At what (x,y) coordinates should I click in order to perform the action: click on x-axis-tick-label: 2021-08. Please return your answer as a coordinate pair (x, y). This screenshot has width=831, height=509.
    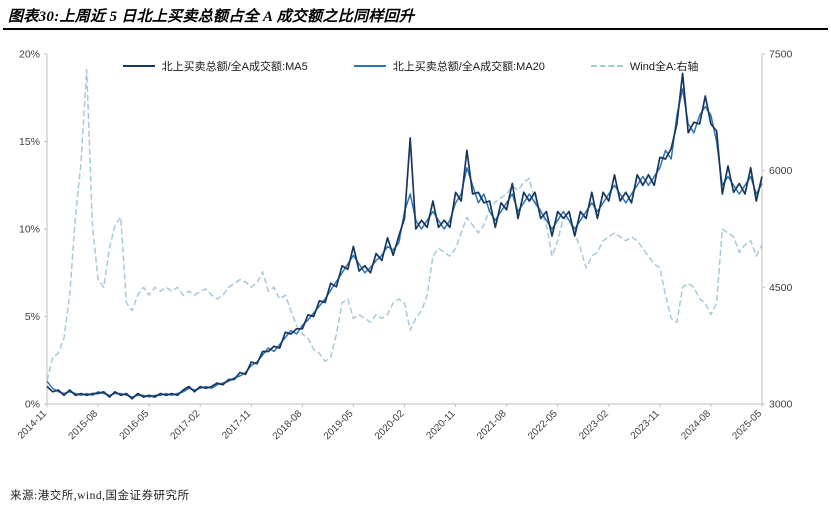
    Looking at the image, I should click on (492, 425).